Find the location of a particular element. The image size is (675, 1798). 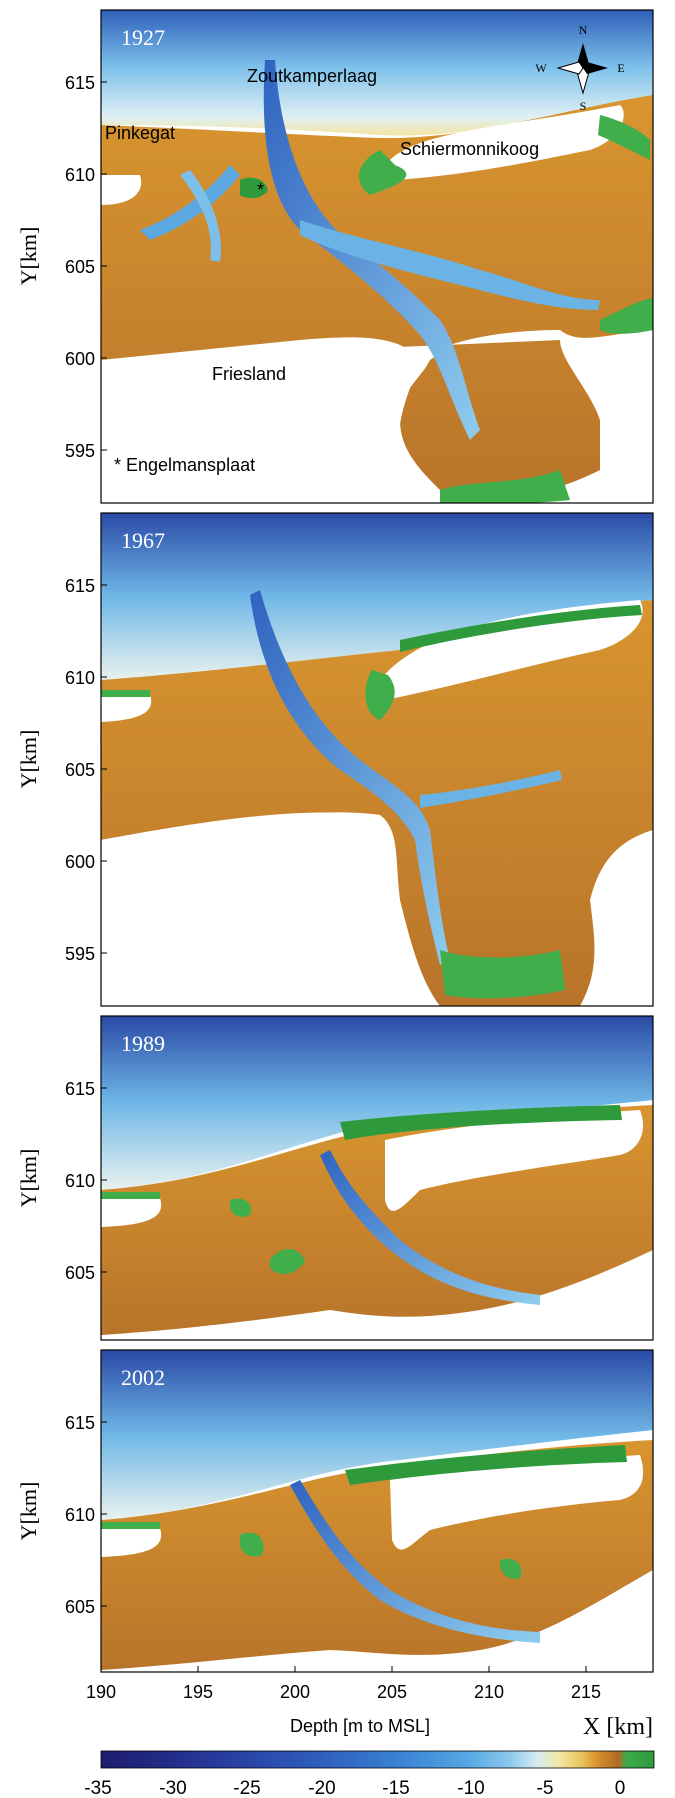

bathymetry-map-2002 is located at coordinates (377, 1511).